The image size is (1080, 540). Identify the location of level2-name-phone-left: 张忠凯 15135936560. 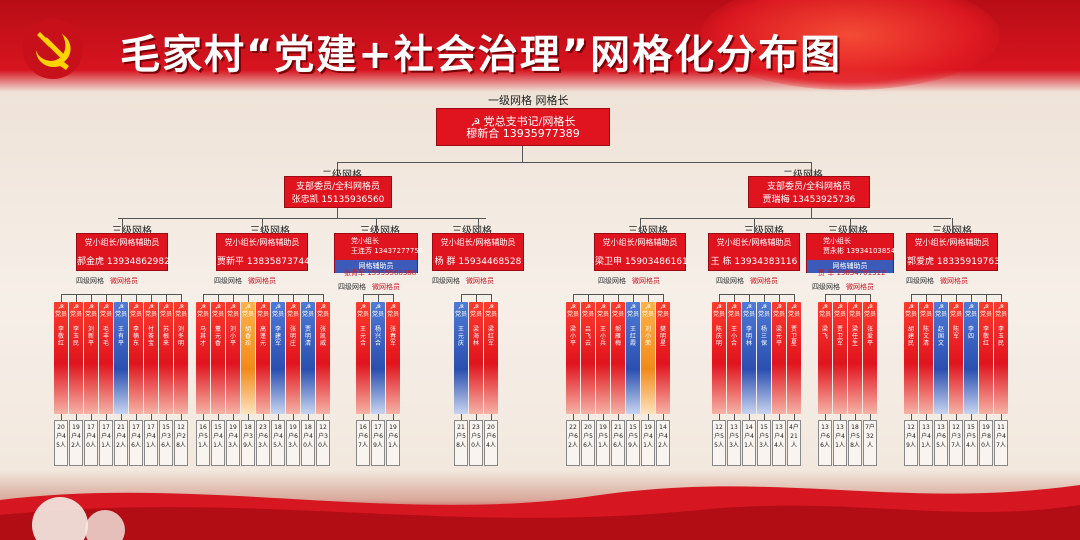
(338, 200).